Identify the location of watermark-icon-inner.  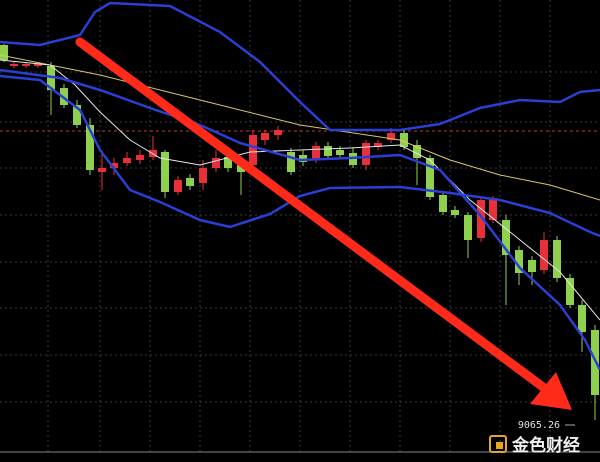
(499, 445).